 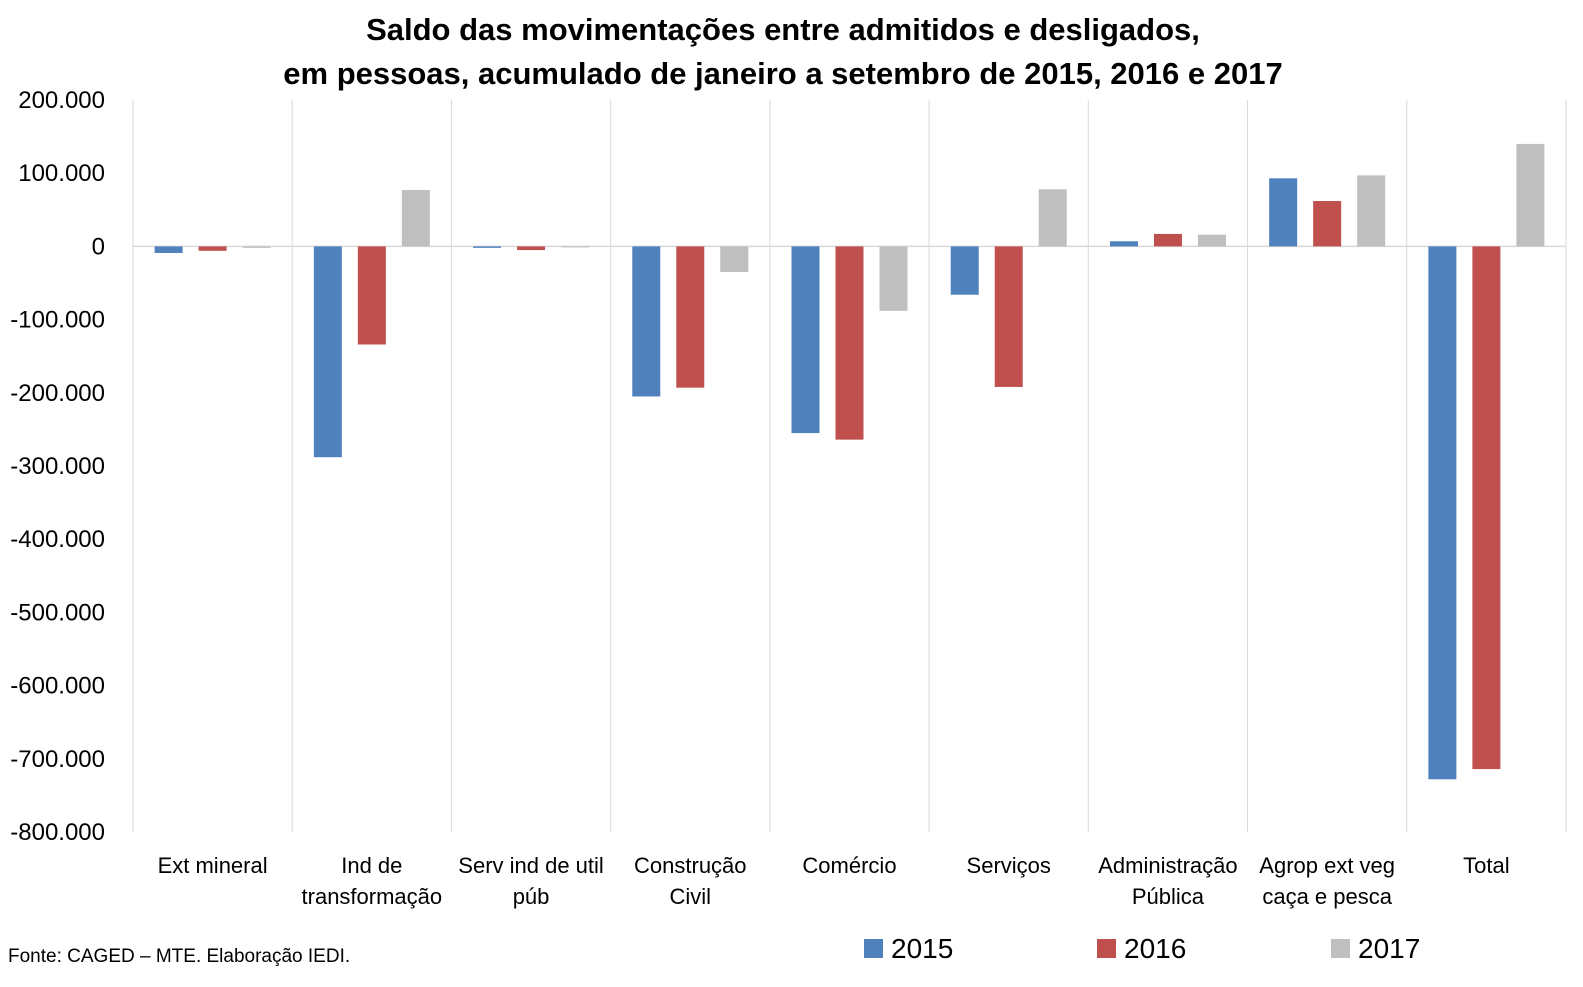 What do you see at coordinates (179, 956) in the screenshot?
I see `source-note: Fonte: CAGED – MTE. Elaboração IEDI.` at bounding box center [179, 956].